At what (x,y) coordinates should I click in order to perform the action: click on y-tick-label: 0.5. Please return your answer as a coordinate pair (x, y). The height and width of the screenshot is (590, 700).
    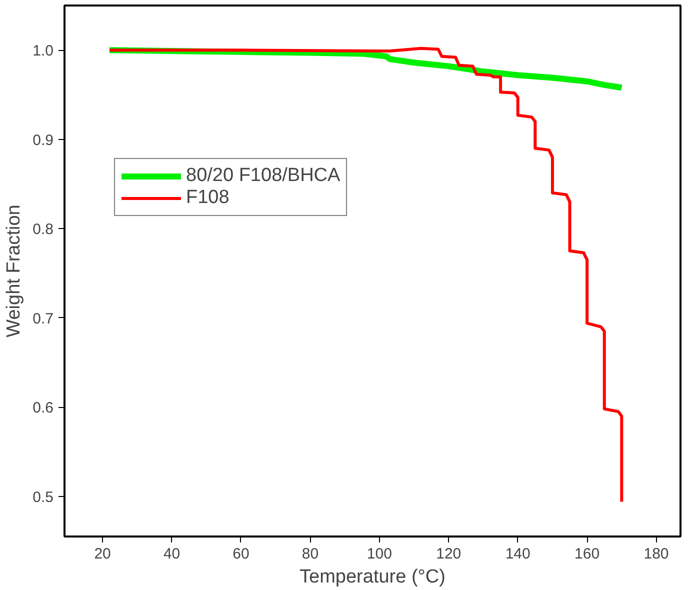
    Looking at the image, I should click on (43, 497).